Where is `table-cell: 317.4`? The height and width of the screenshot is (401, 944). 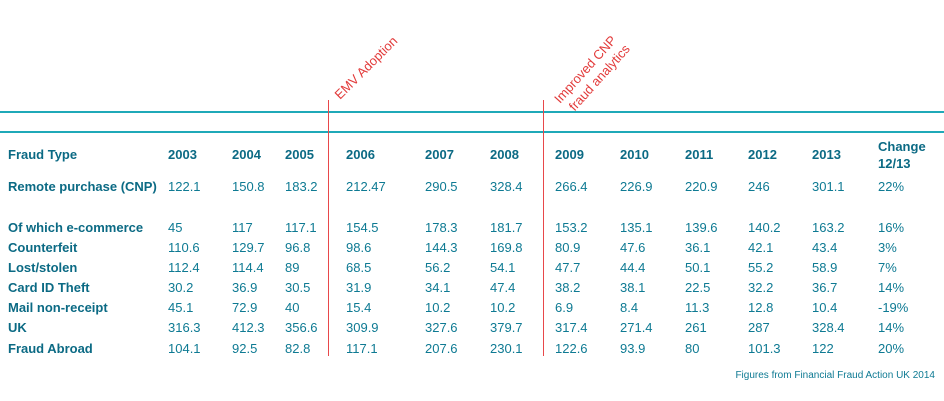 table-cell: 317.4 is located at coordinates (571, 327).